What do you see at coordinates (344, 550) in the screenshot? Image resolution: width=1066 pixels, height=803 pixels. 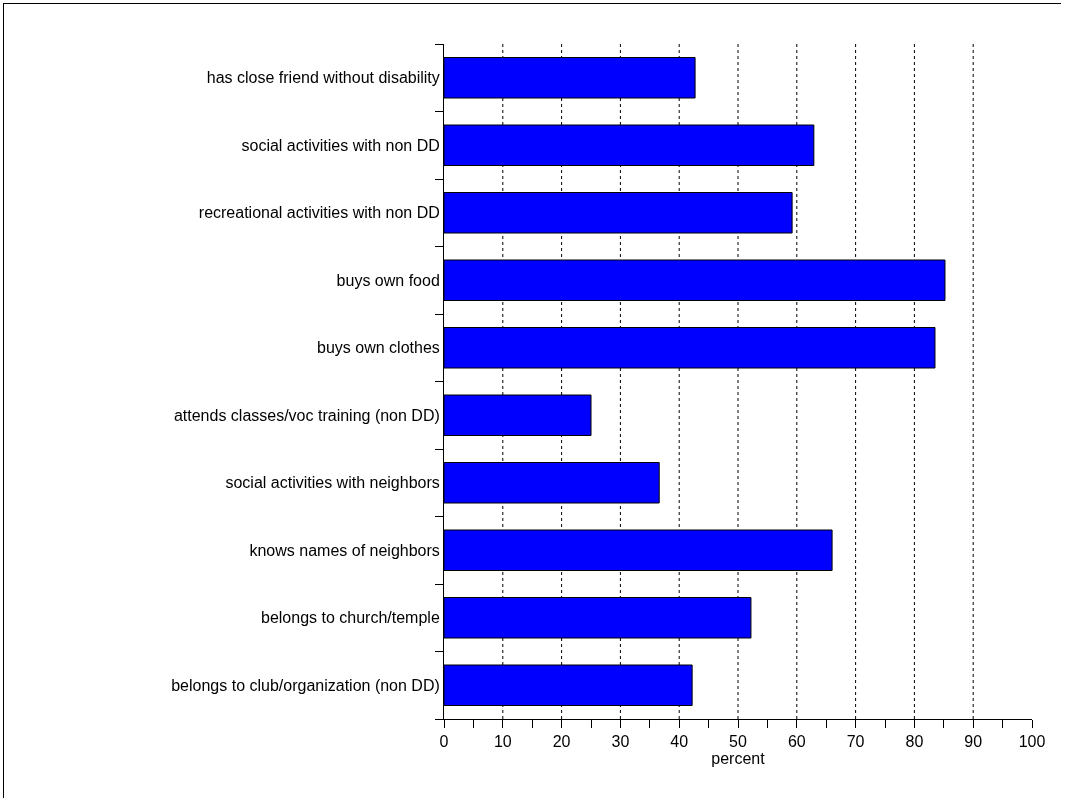 I see `y-tick-label: knows names of neighbors` at bounding box center [344, 550].